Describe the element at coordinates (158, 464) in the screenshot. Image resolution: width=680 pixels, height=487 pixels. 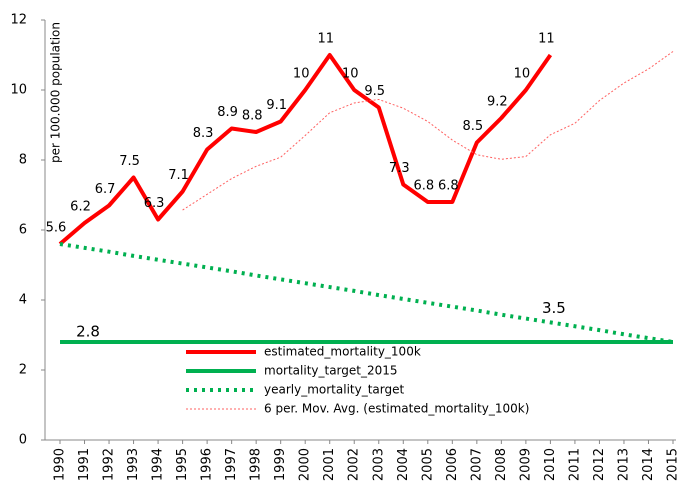
I see `x-tick-label: 1994` at that location.